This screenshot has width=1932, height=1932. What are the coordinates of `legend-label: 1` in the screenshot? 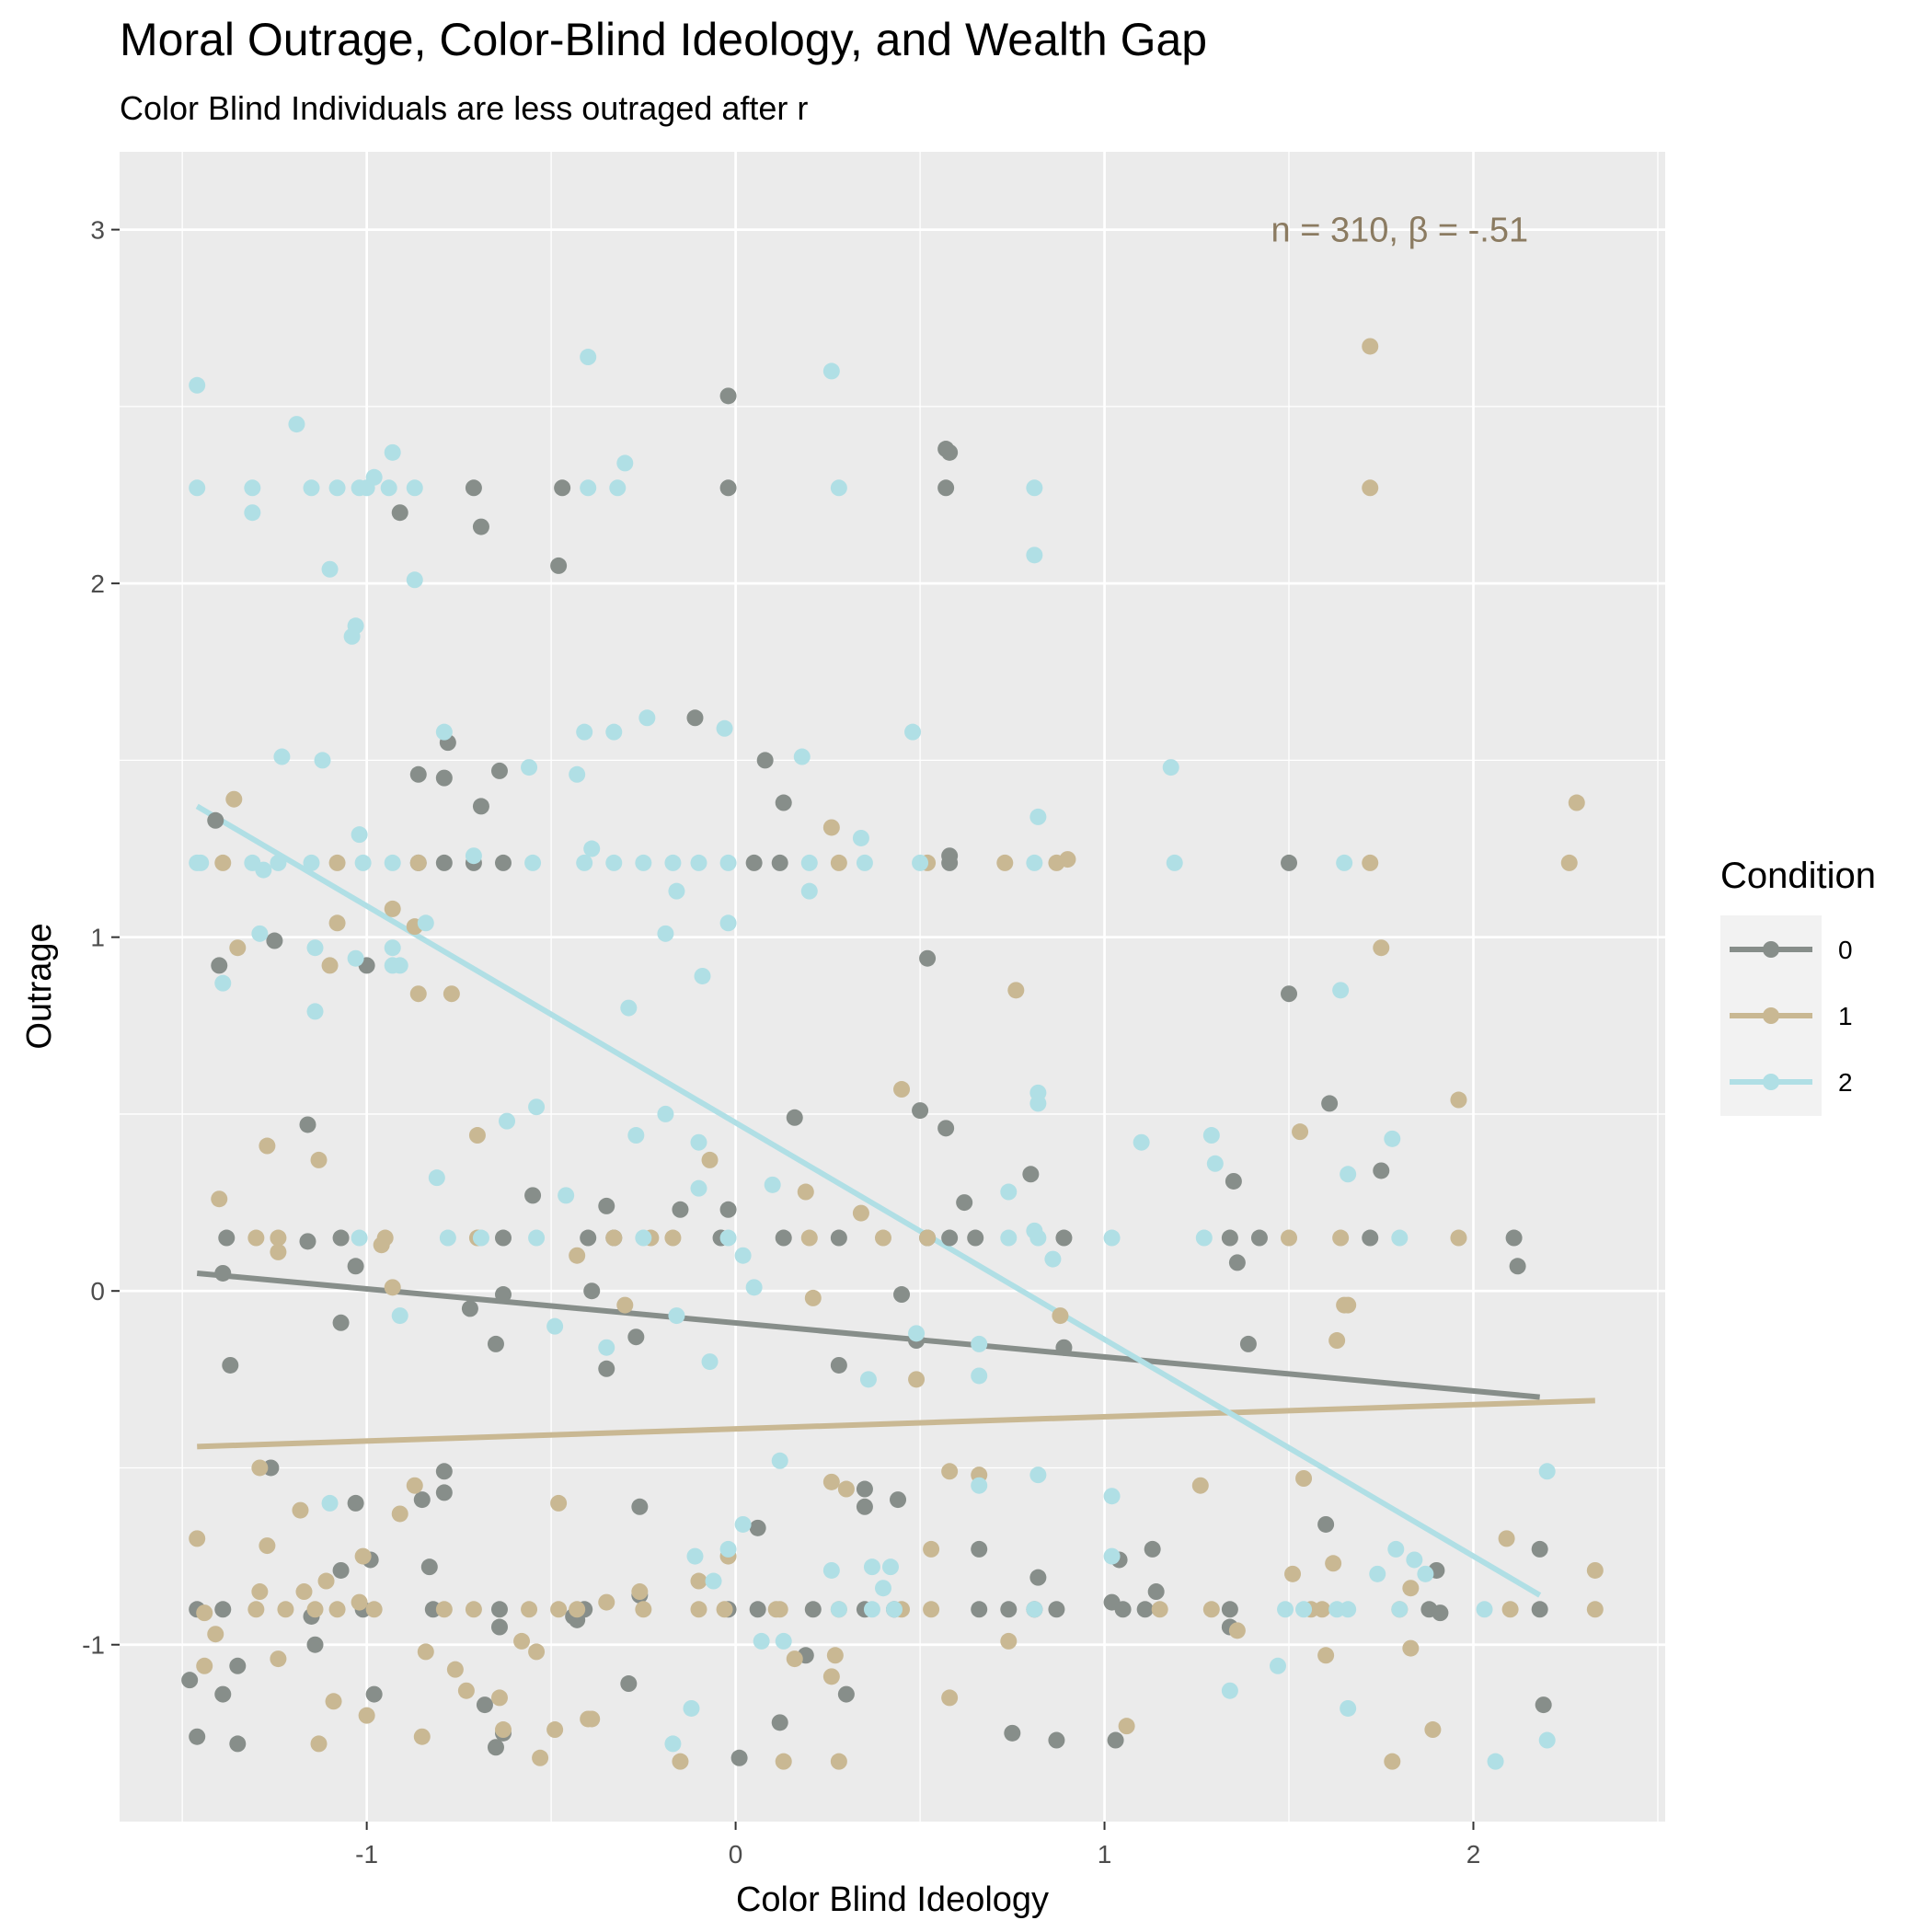 It's located at (1845, 1016).